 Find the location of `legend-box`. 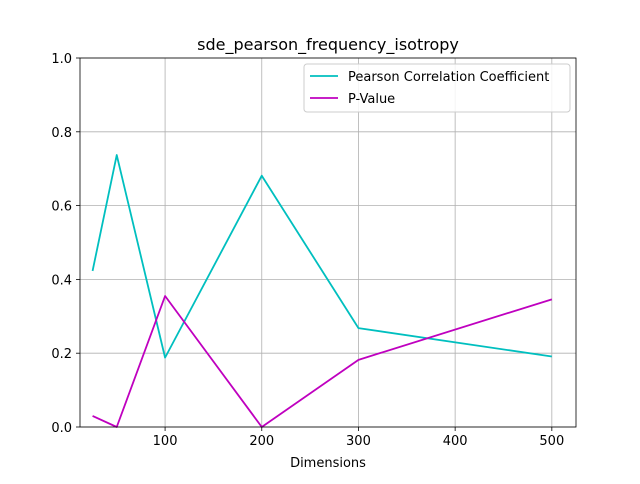

legend-box is located at coordinates (437, 88).